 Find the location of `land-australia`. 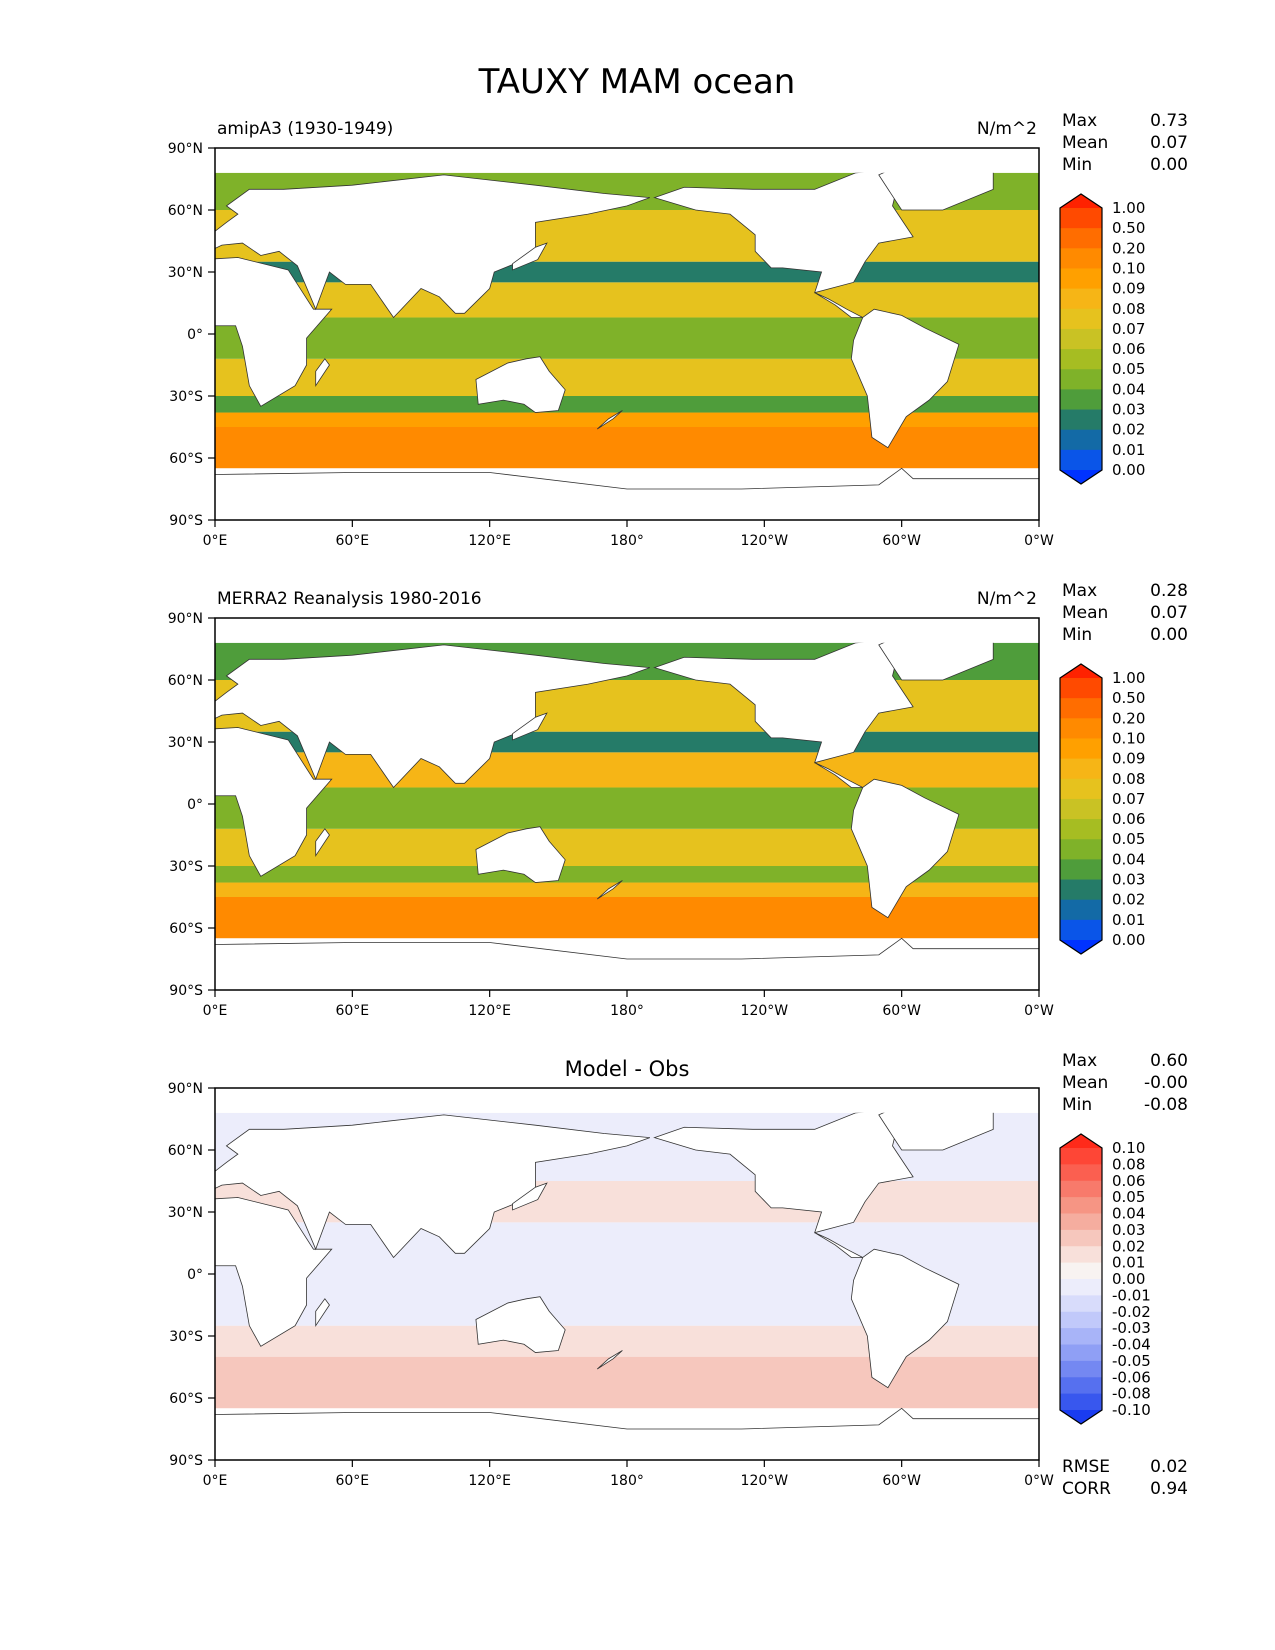

land-australia is located at coordinates (520, 384).